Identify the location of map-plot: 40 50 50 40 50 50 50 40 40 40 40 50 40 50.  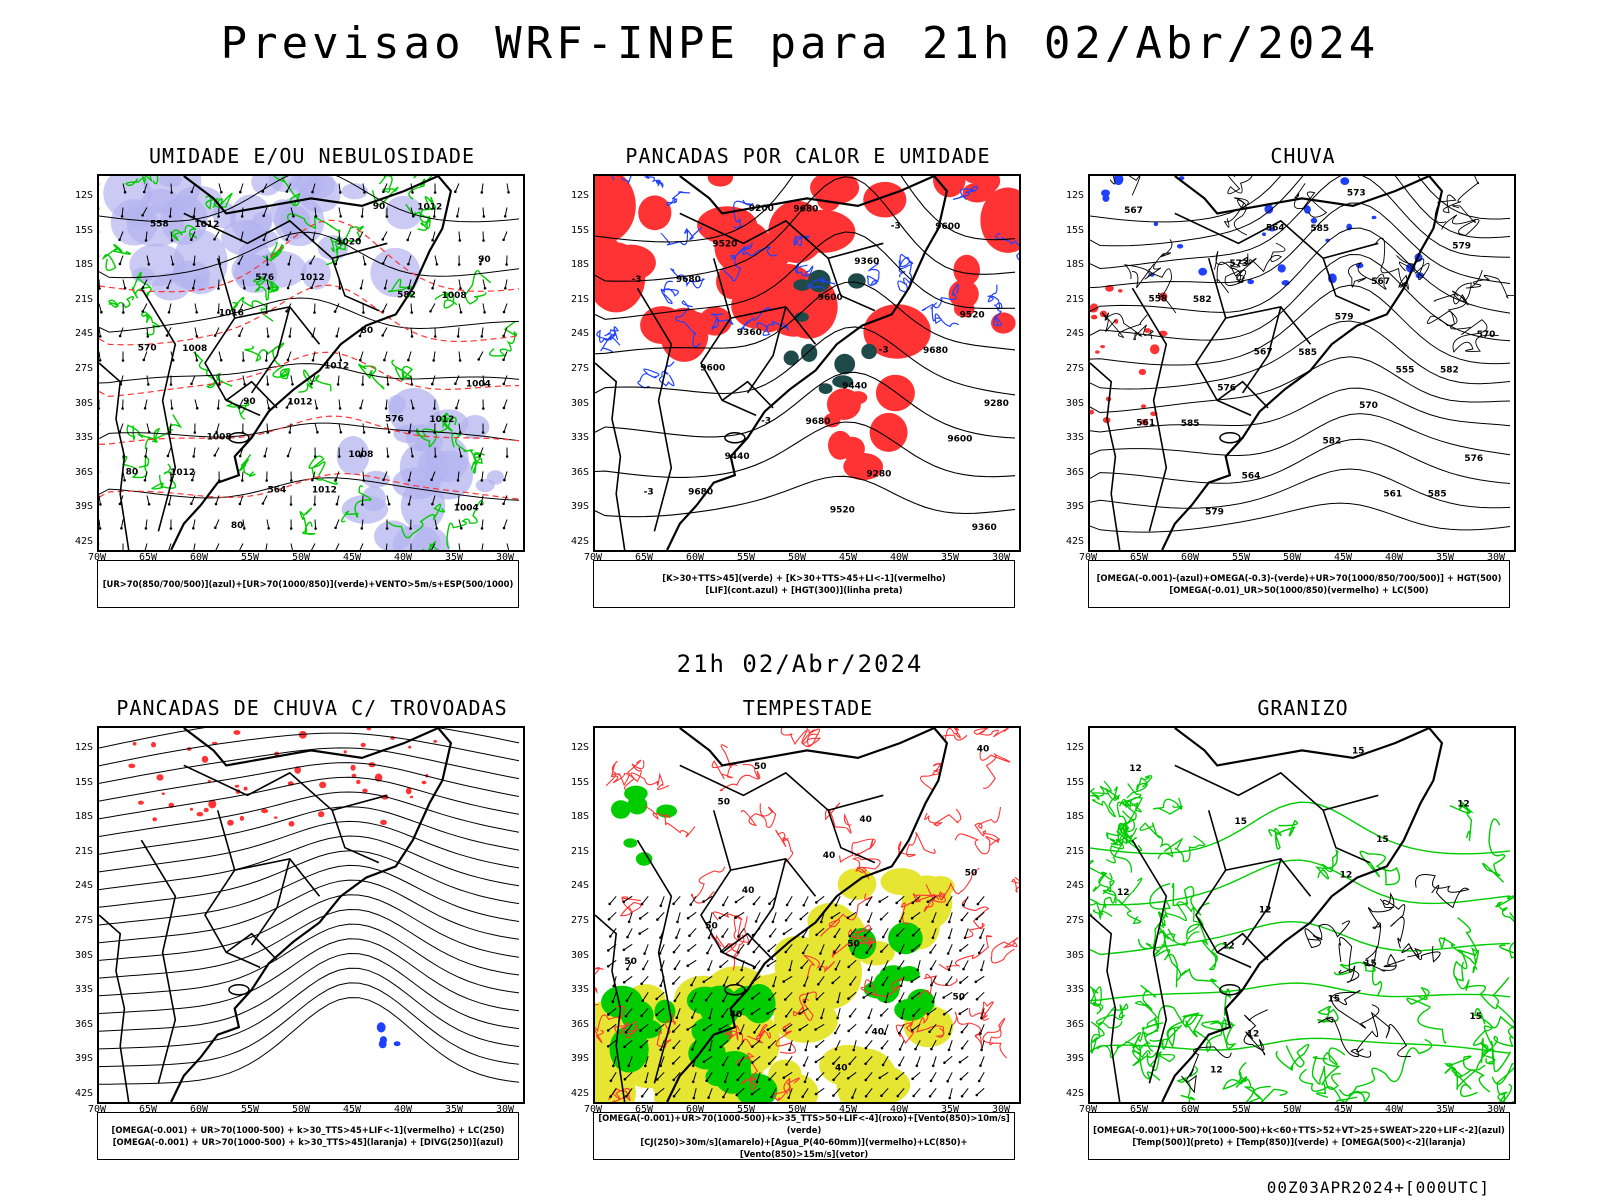
(807, 915).